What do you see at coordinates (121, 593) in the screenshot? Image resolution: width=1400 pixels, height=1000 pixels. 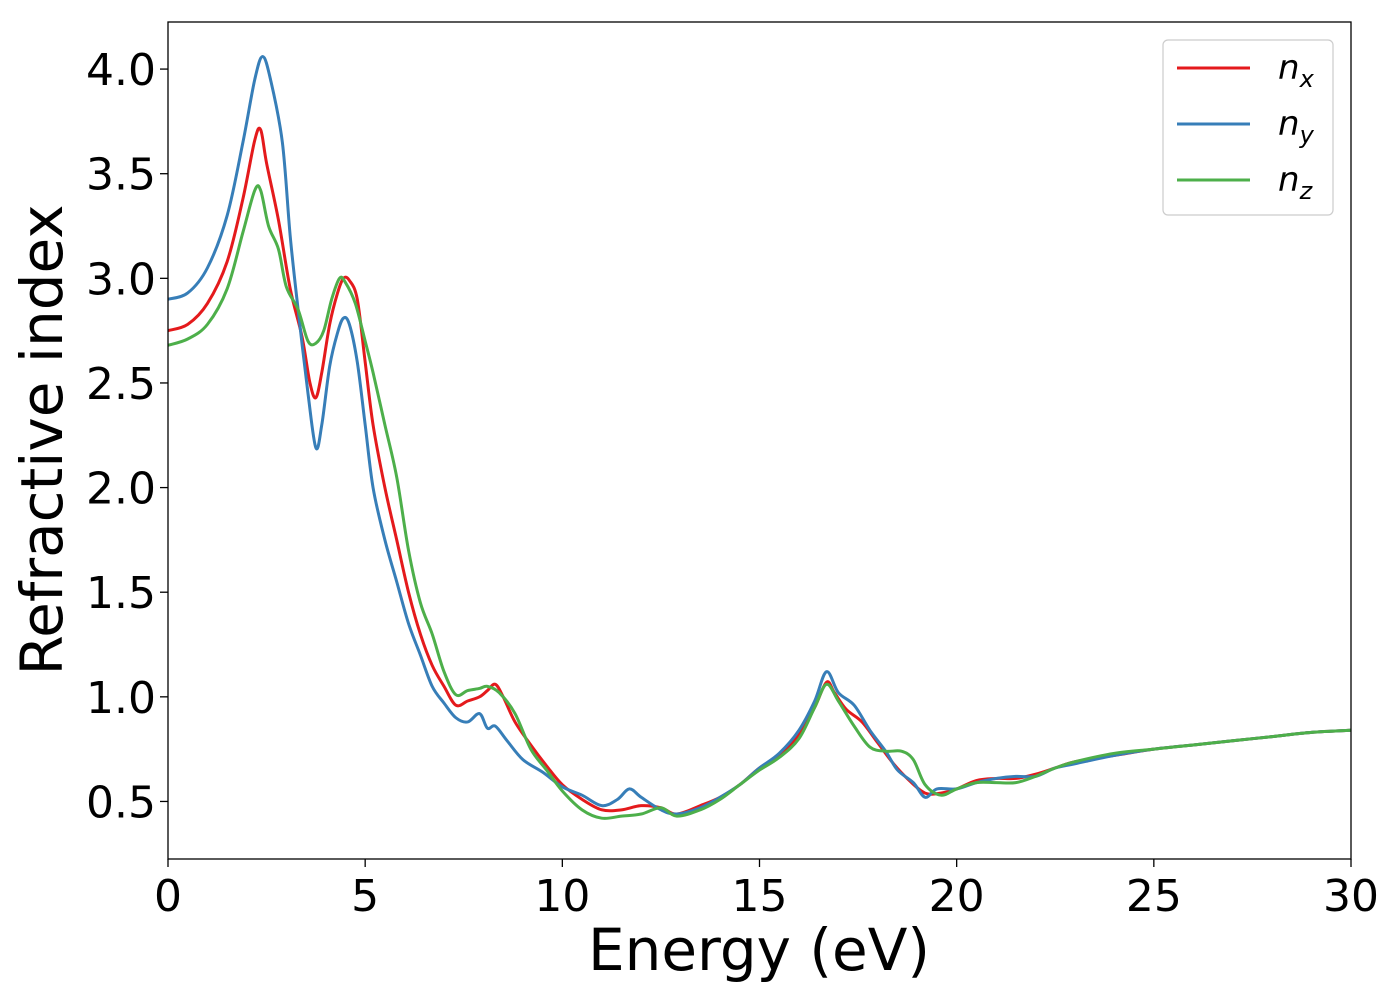 I see `y-tick-label: 1.5` at bounding box center [121, 593].